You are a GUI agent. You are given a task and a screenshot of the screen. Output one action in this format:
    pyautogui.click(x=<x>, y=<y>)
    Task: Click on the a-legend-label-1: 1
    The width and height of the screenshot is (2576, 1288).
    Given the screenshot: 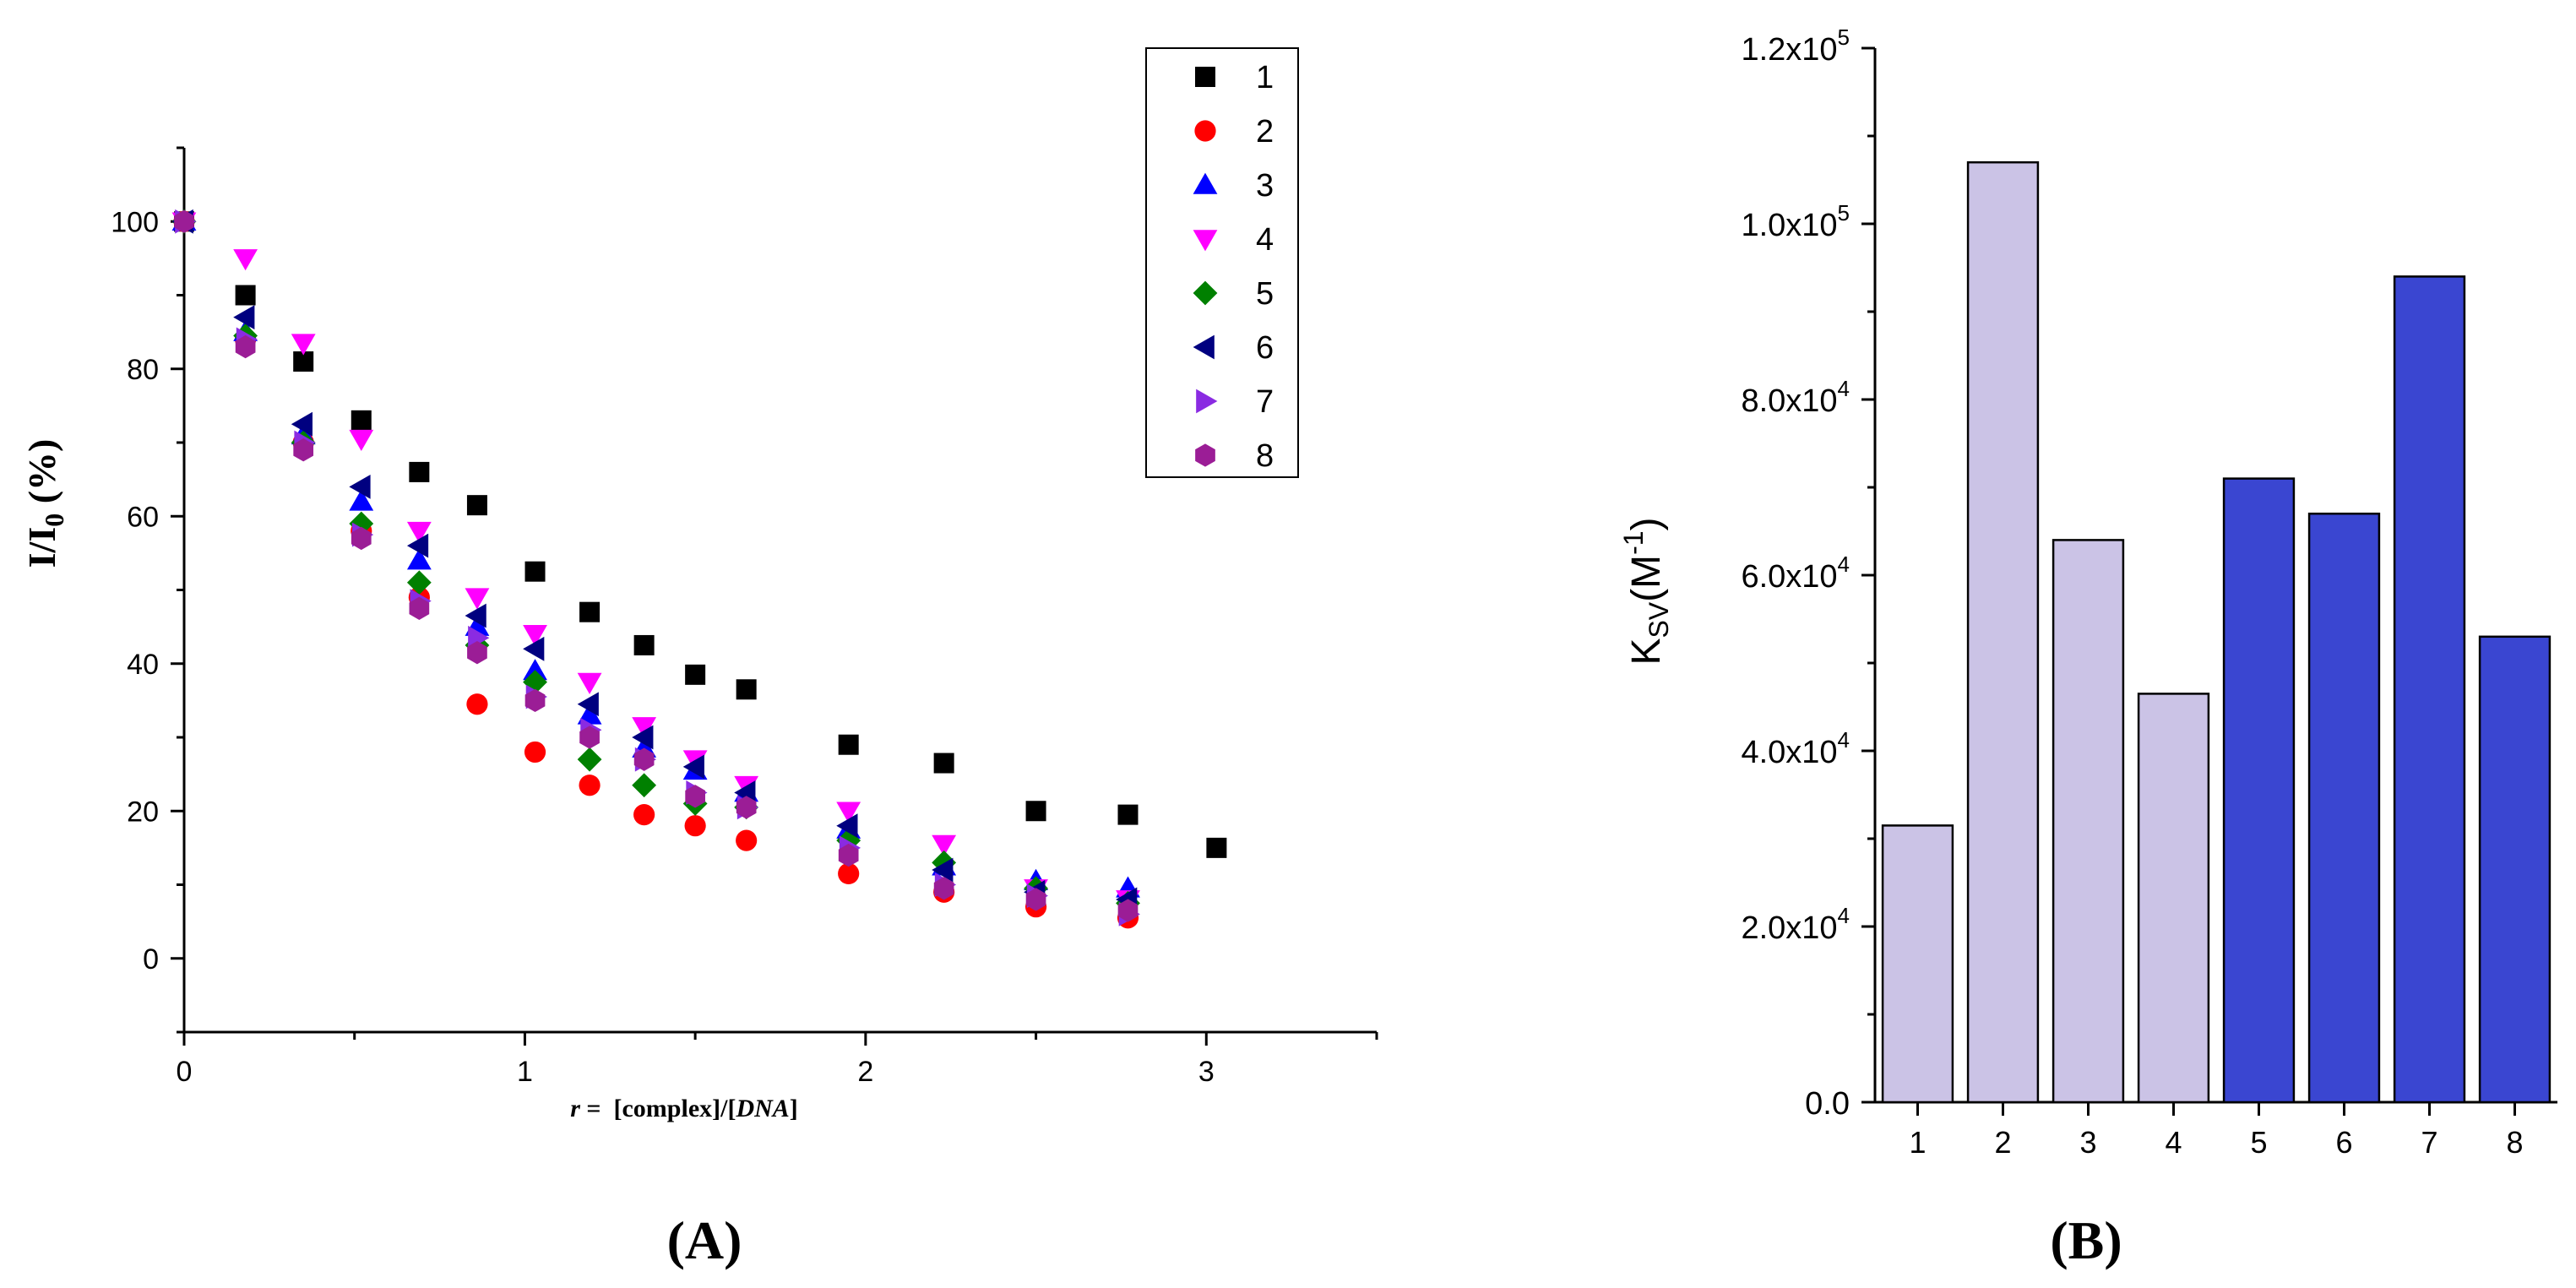 What is the action you would take?
    pyautogui.click(x=1265, y=77)
    